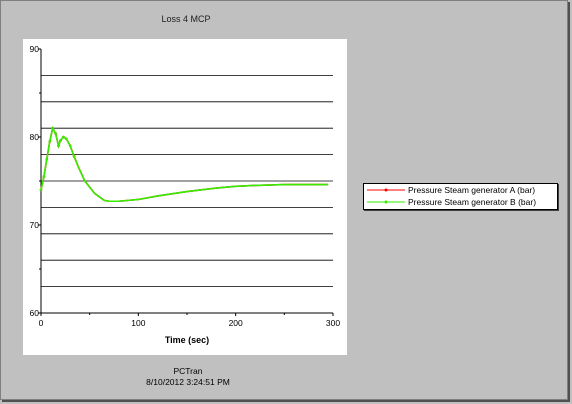 Image resolution: width=572 pixels, height=404 pixels. I want to click on y-tick-label: 70, so click(35, 225).